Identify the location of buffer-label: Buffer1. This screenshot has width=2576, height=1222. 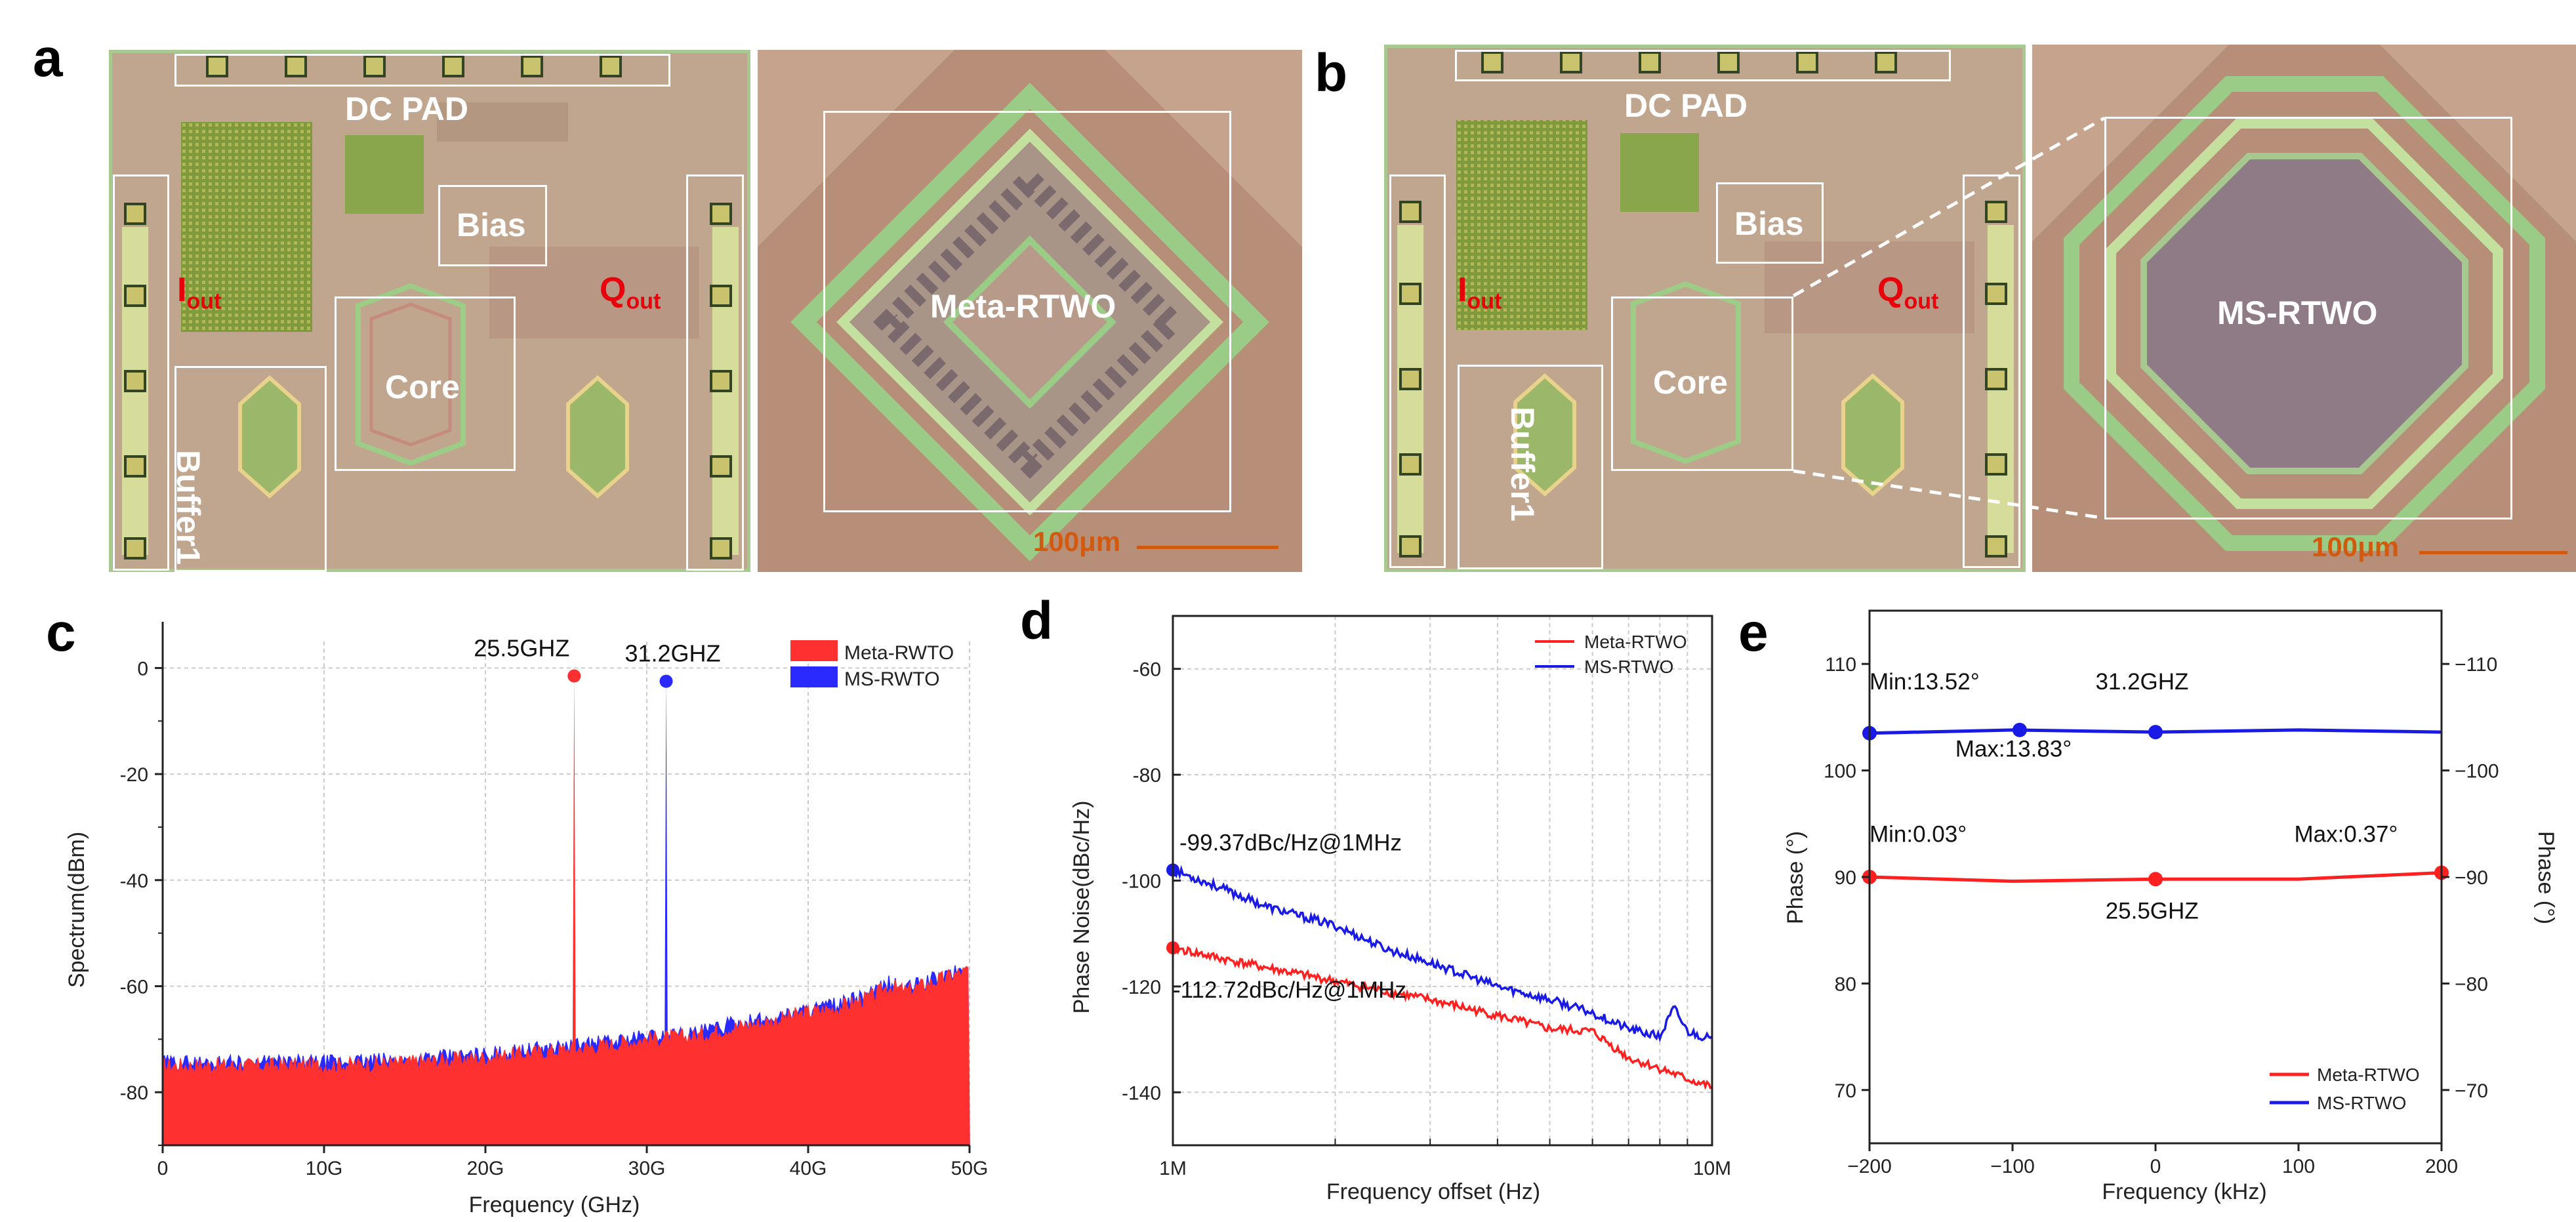
(188, 508).